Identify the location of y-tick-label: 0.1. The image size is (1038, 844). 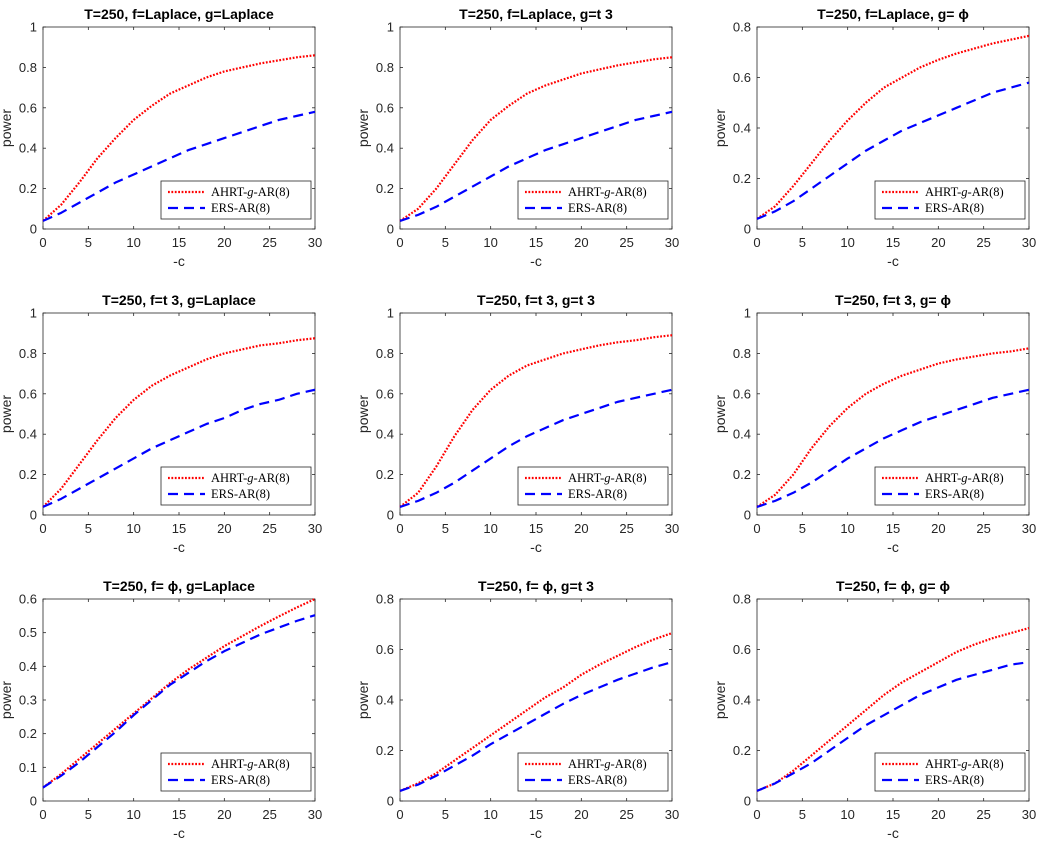
(28, 767).